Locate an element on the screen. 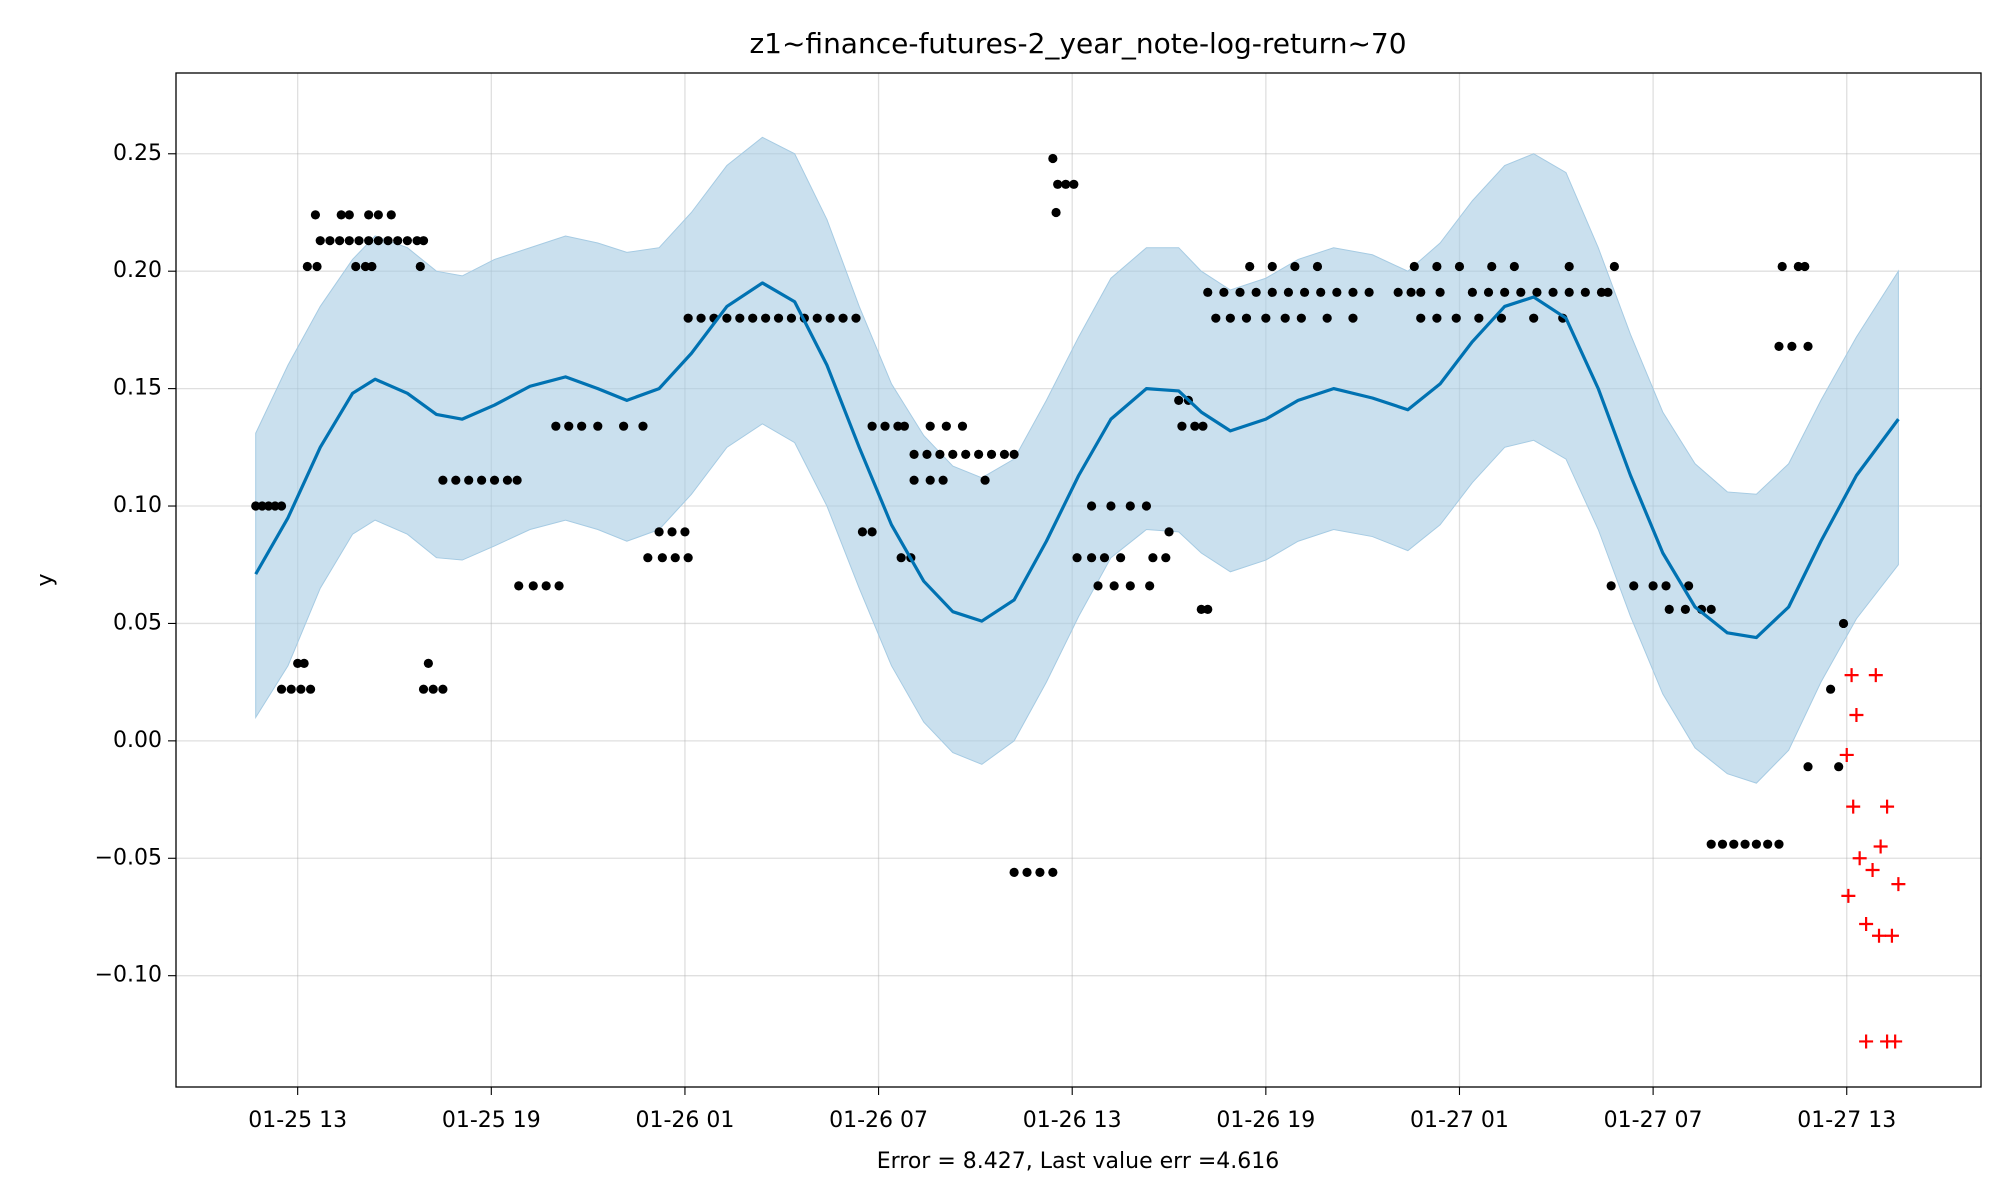 The width and height of the screenshot is (2000, 1200). y-tick-label: 0.10 is located at coordinates (137, 505).